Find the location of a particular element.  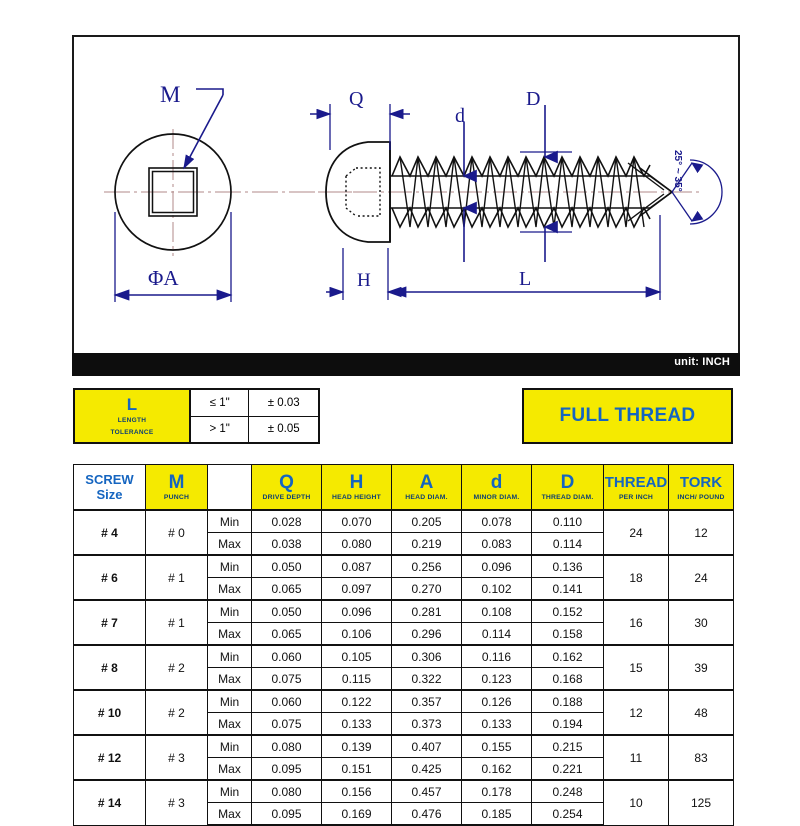

header-dd-desc: THREAD DIAM. is located at coordinates (567, 497).